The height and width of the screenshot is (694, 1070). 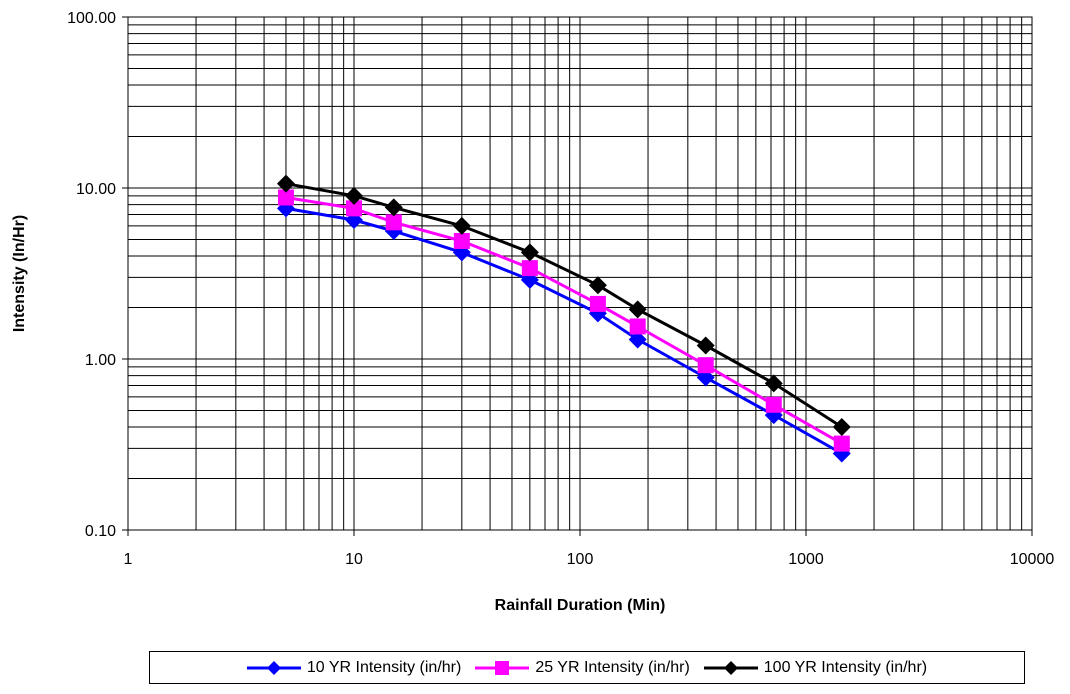 What do you see at coordinates (502, 667) in the screenshot?
I see `legend-swatch-25yr-square-icon` at bounding box center [502, 667].